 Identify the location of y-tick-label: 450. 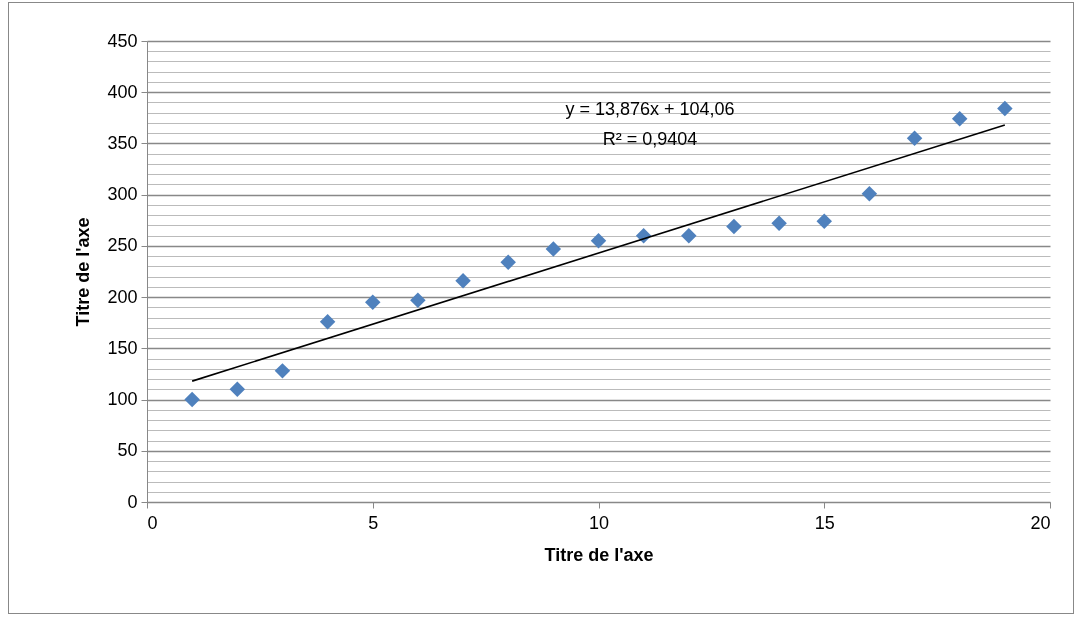
(122, 40).